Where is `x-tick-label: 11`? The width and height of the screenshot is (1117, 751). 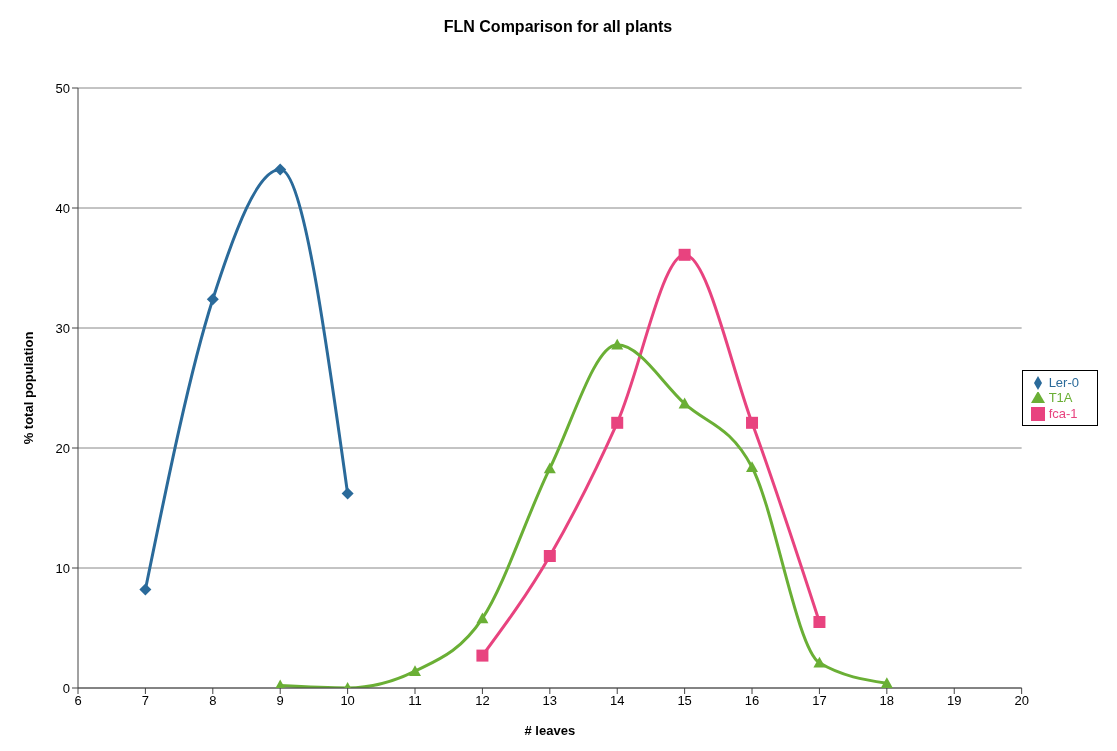 x-tick-label: 11 is located at coordinates (415, 701).